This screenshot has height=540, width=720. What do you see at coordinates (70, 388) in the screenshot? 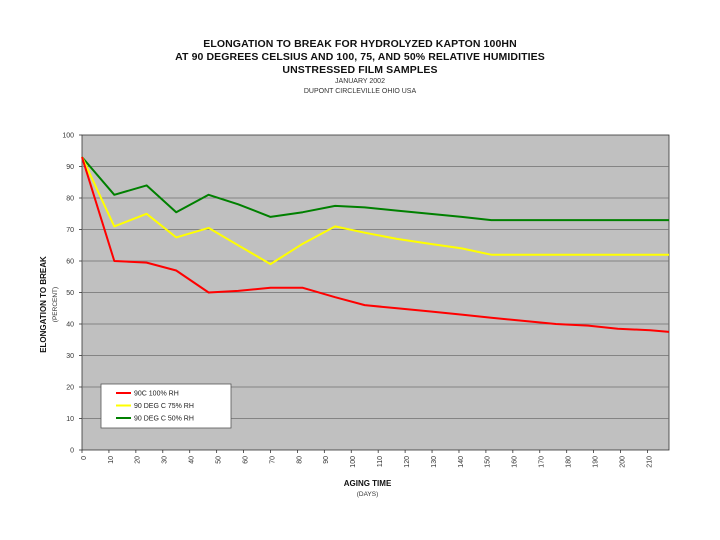
I see `y-tick-label: 20` at bounding box center [70, 388].